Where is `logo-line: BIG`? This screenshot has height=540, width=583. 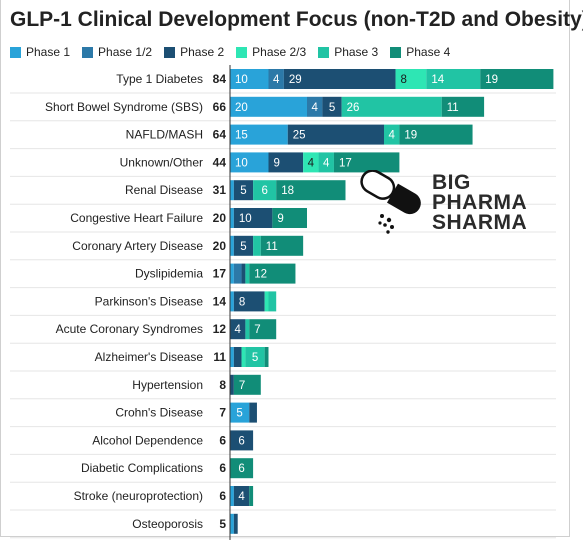
logo-line: BIG is located at coordinates (451, 182).